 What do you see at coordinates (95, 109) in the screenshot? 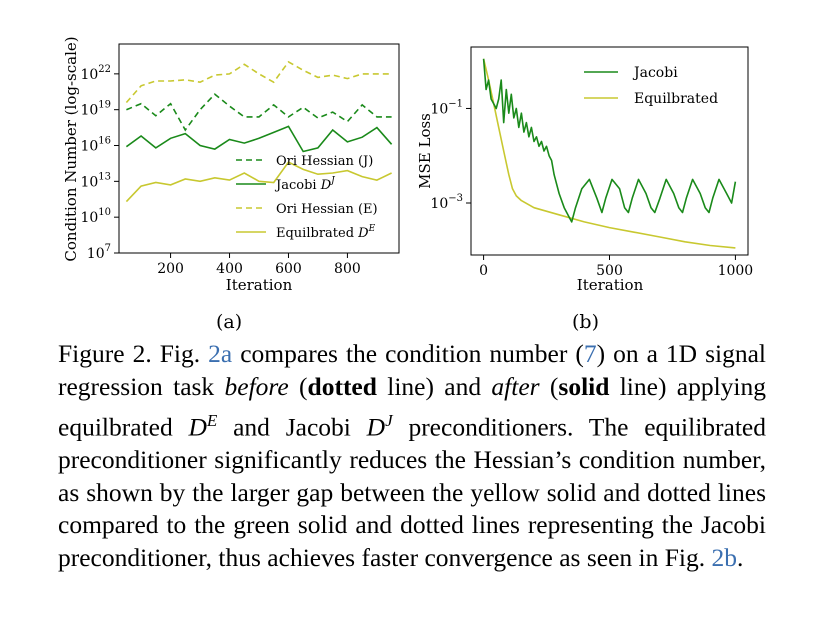
I see `panel-a-y-tick-label: 1019` at bounding box center [95, 109].